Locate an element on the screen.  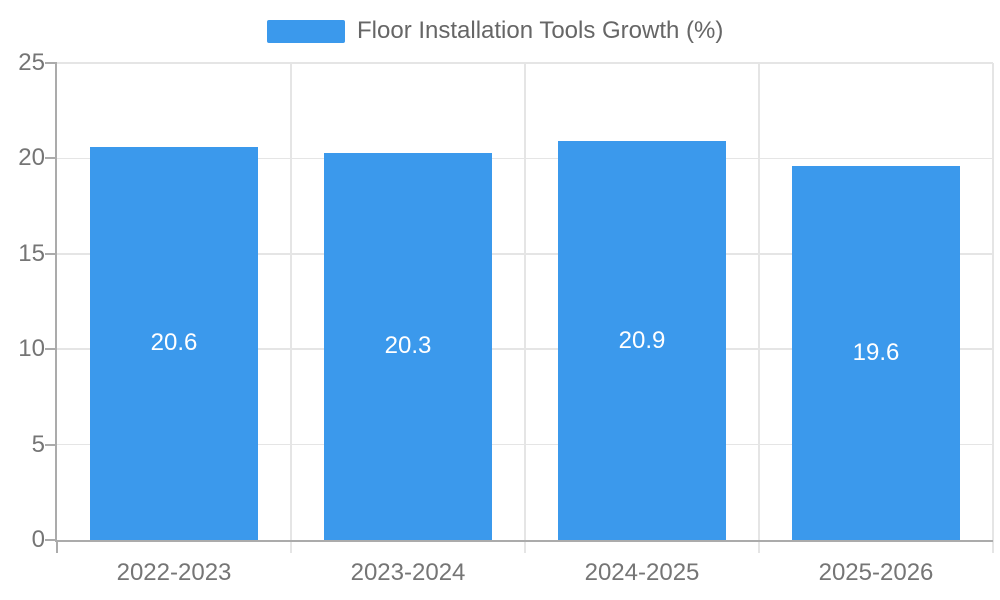
x-axis-line is located at coordinates (524, 540).